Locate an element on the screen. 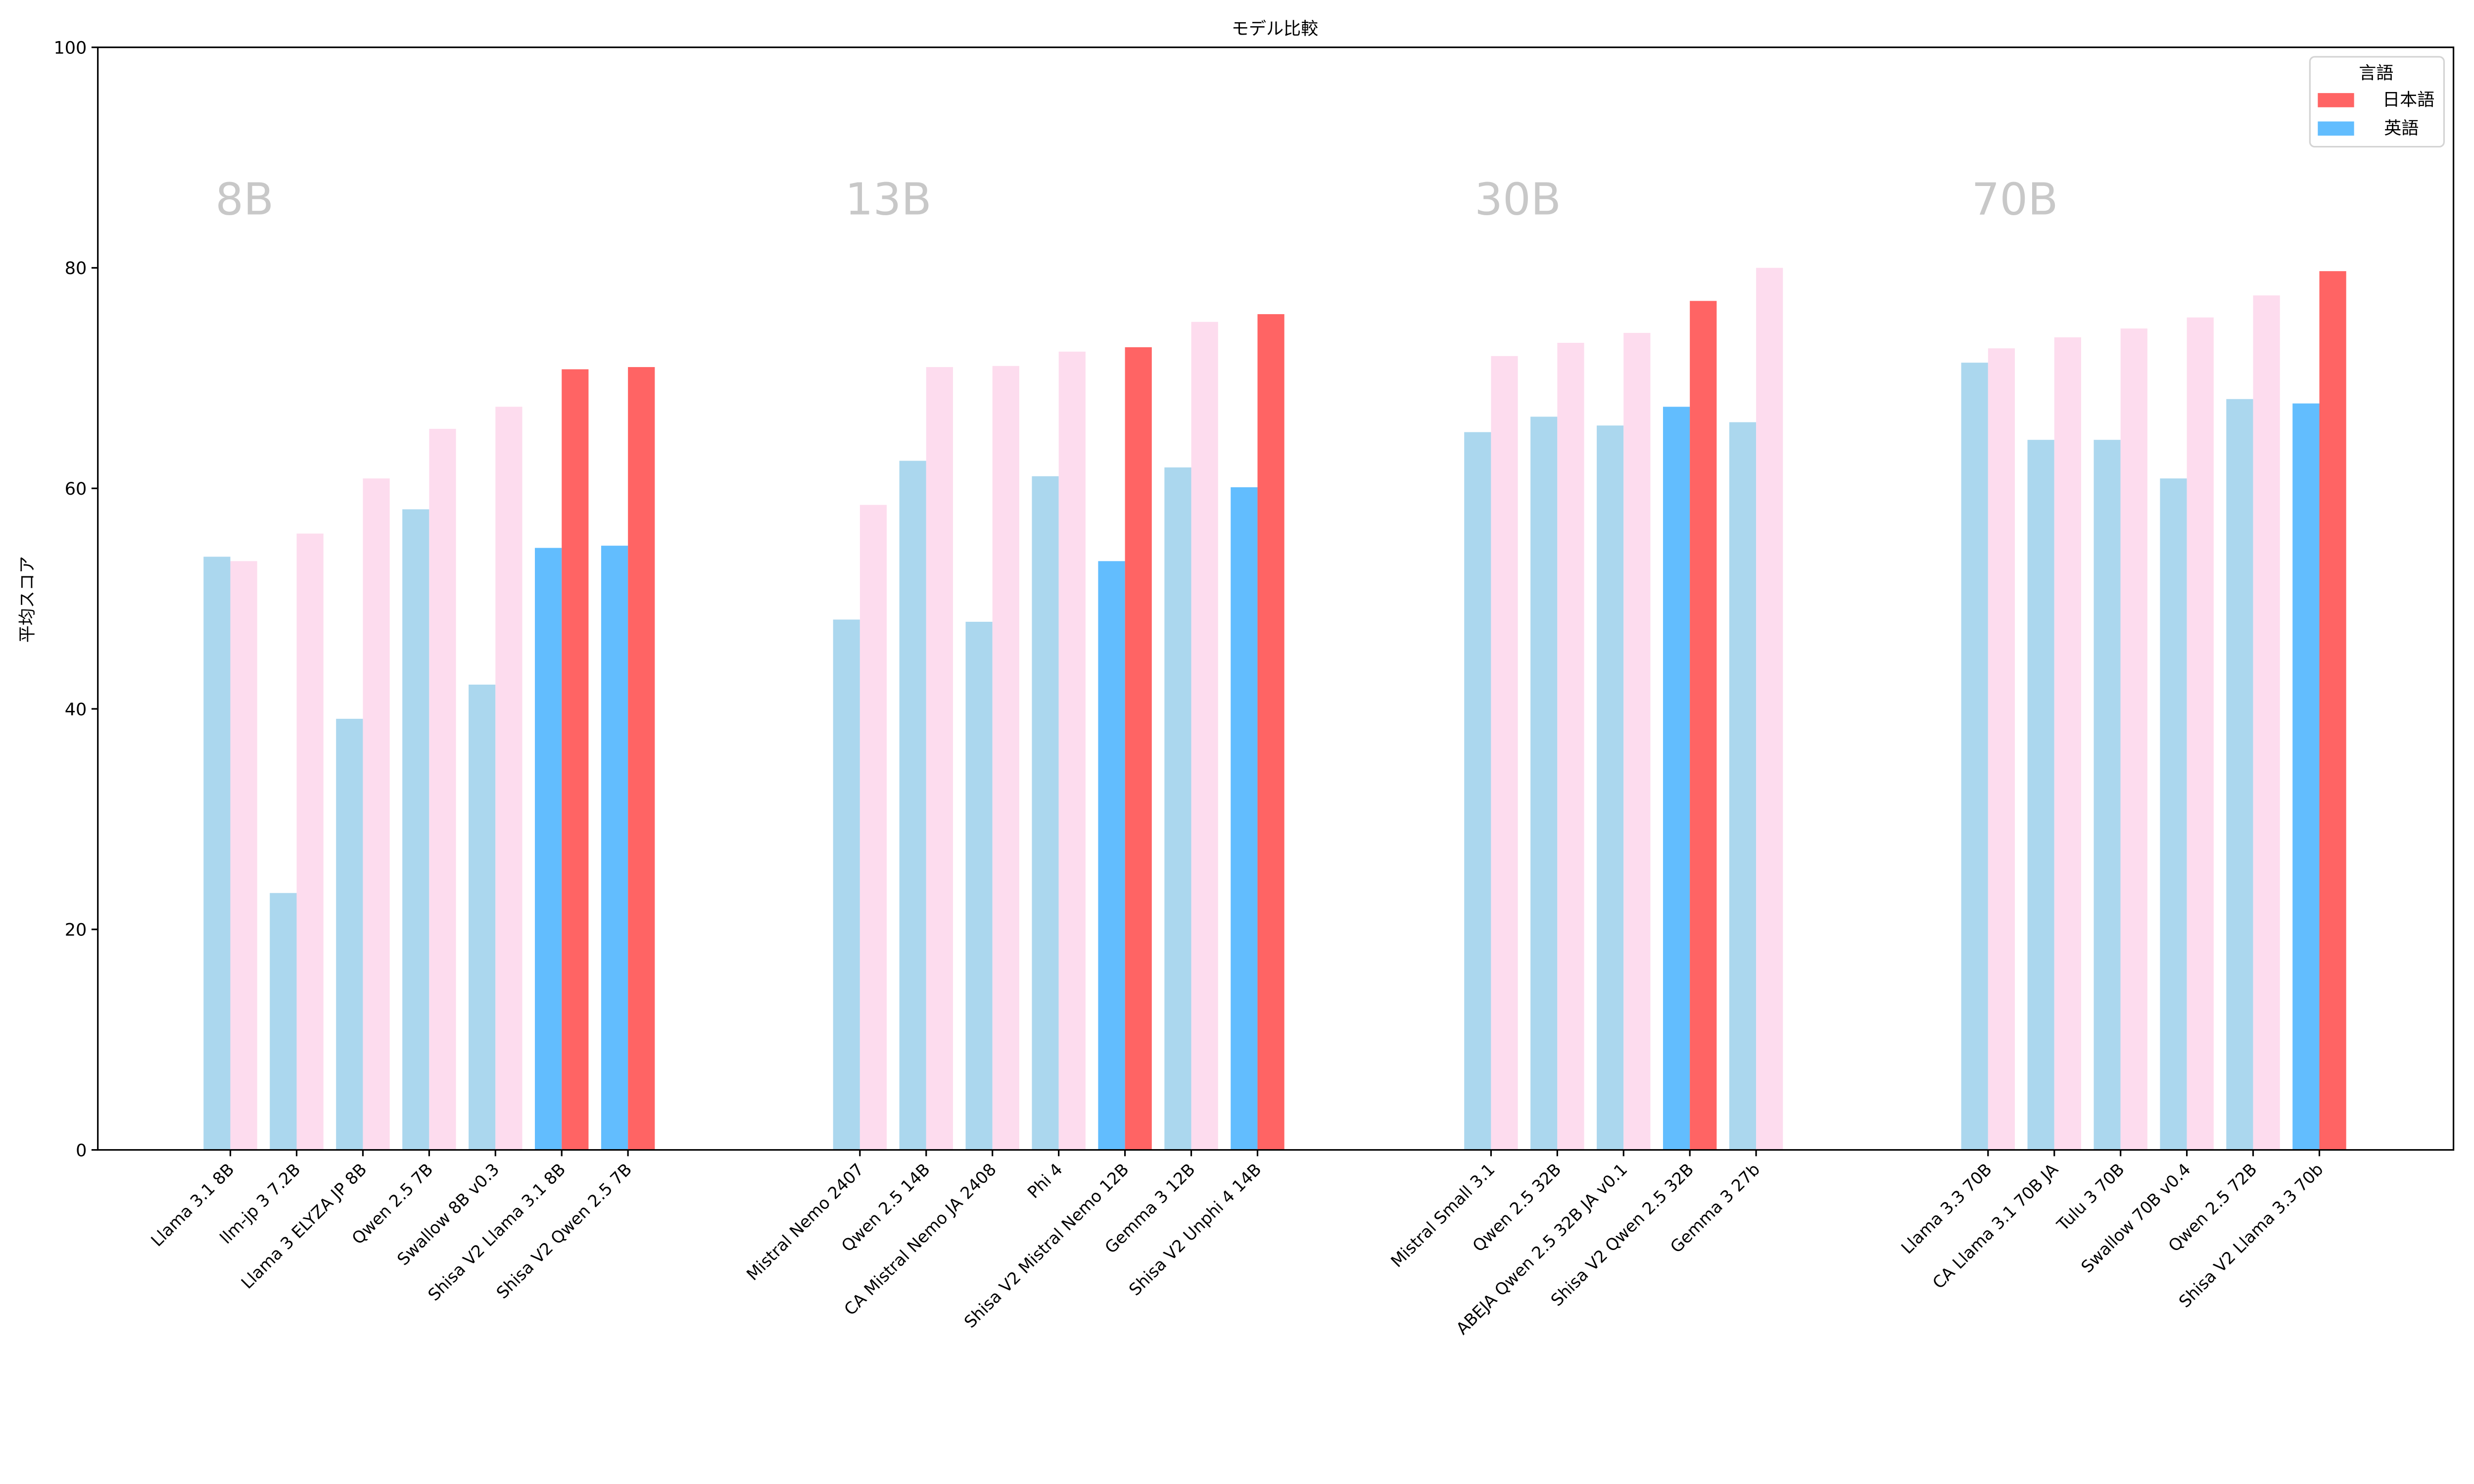  legend-swatch-japanese is located at coordinates (2336, 100).